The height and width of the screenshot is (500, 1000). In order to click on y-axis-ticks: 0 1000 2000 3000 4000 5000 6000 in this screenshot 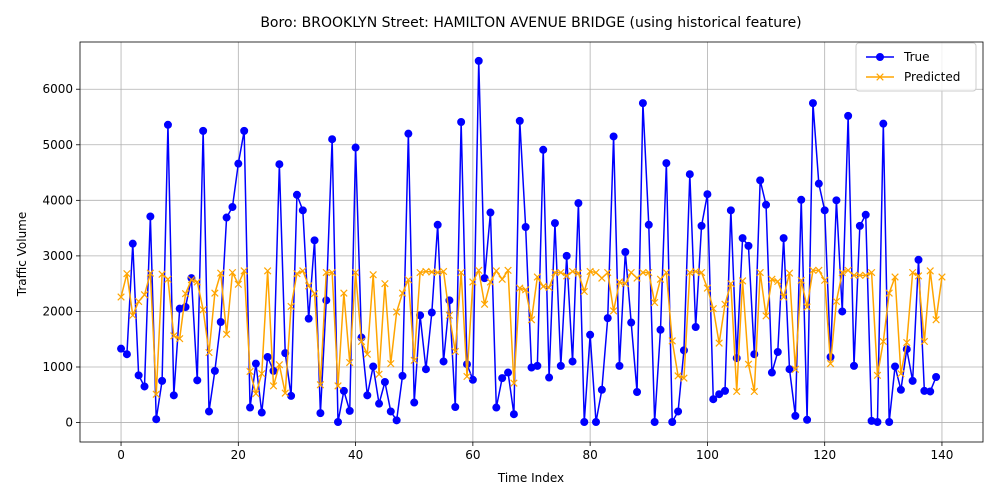, I will do `click(61, 256)`.